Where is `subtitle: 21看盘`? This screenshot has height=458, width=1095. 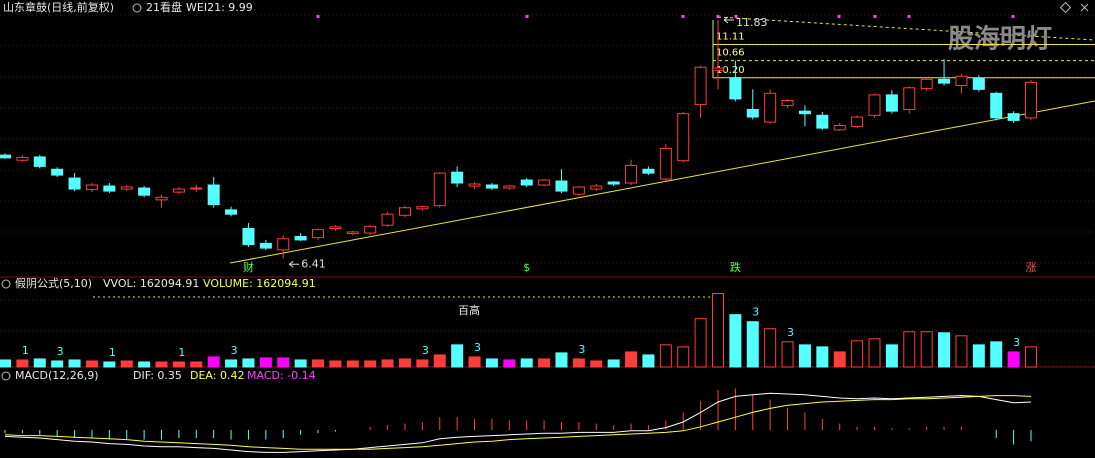
subtitle: 21看盘 is located at coordinates (164, 7).